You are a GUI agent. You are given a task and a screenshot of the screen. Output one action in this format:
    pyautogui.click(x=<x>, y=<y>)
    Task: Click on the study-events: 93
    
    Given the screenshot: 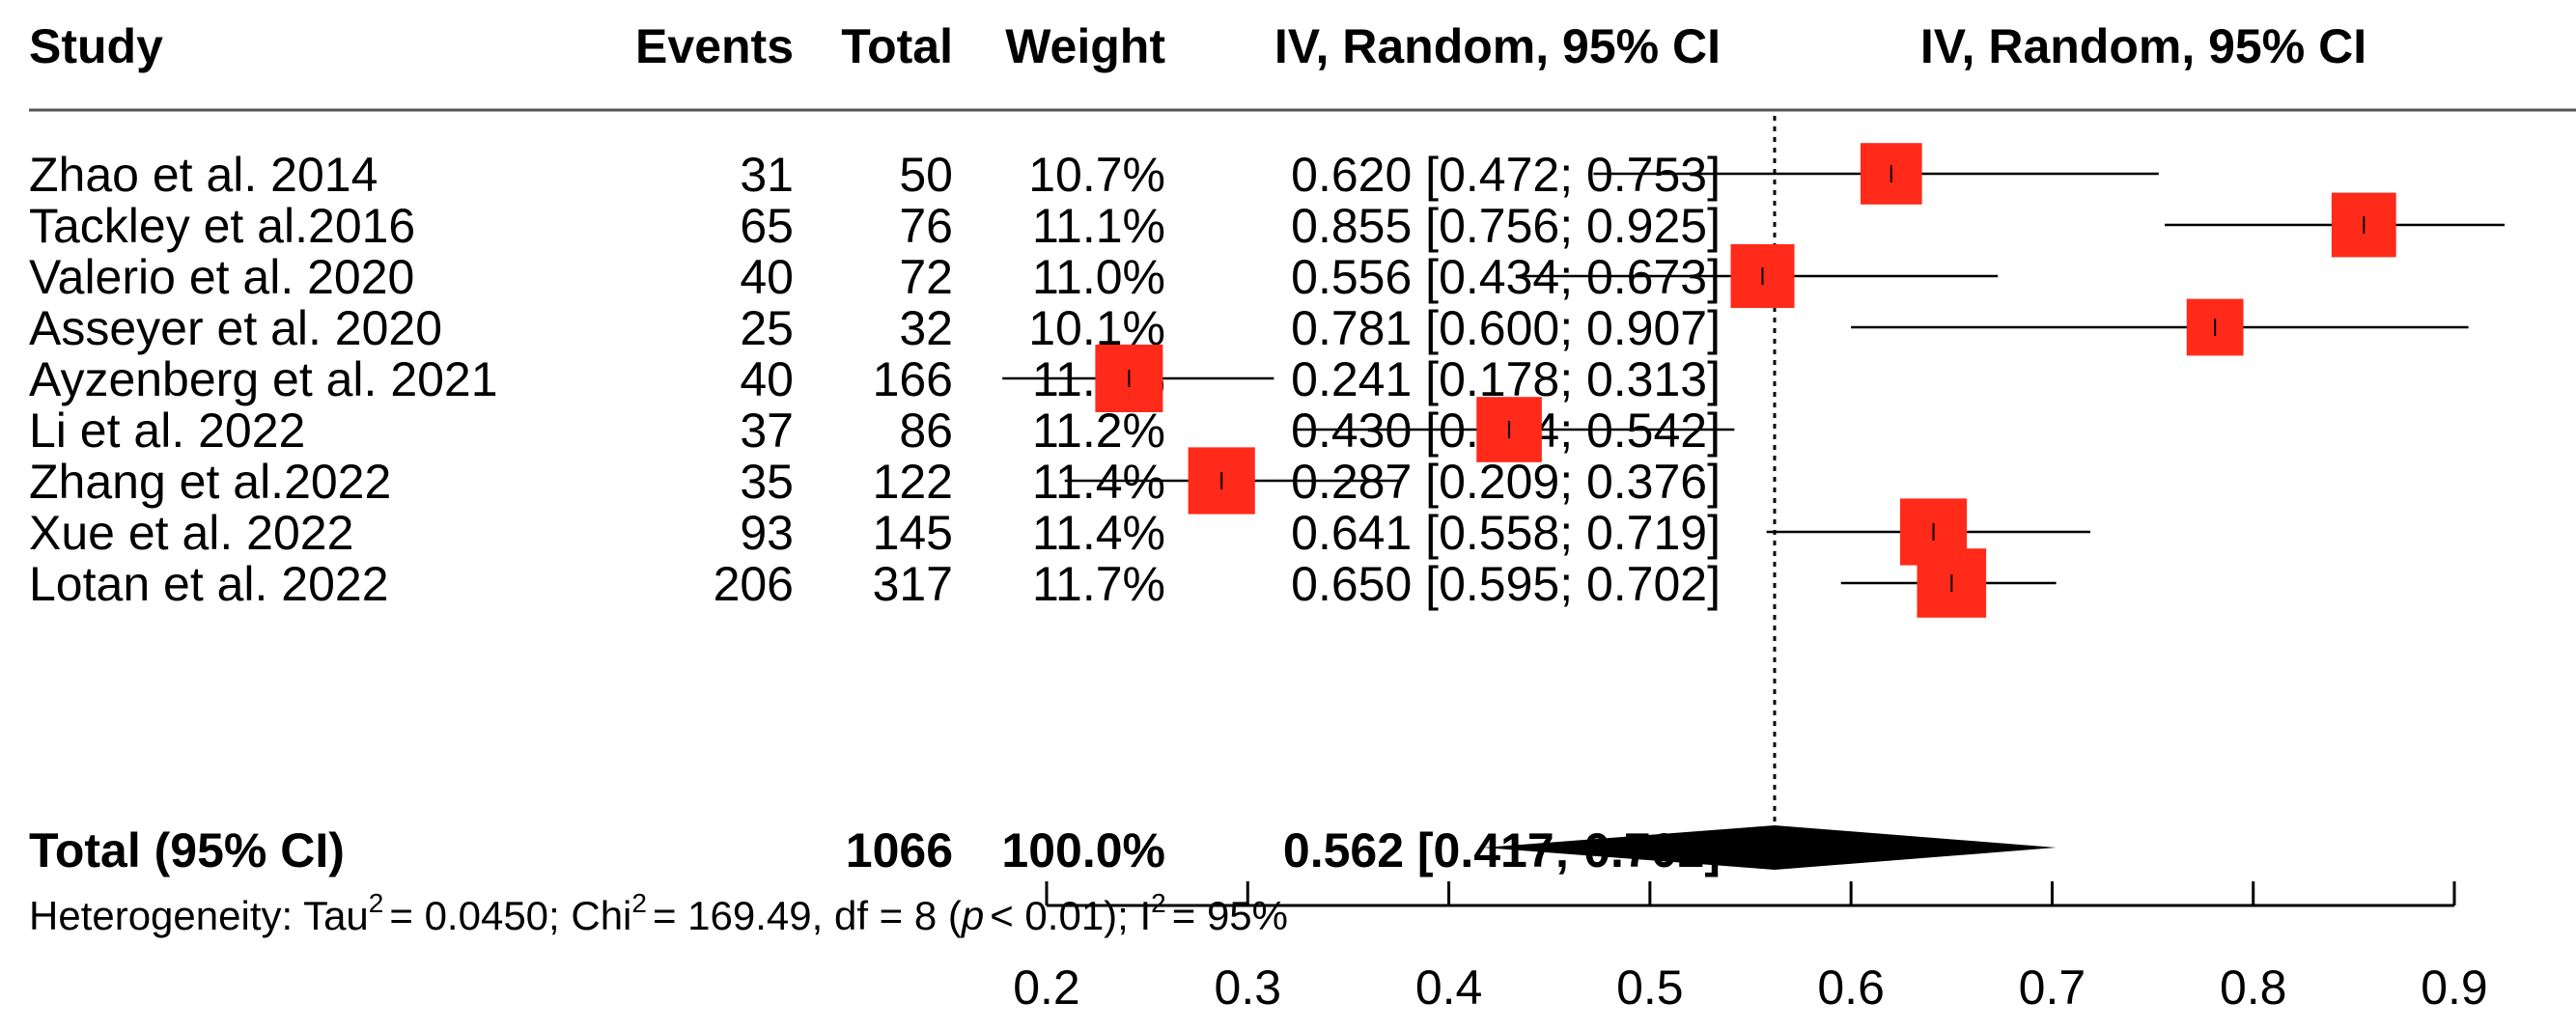 What is the action you would take?
    pyautogui.click(x=767, y=533)
    